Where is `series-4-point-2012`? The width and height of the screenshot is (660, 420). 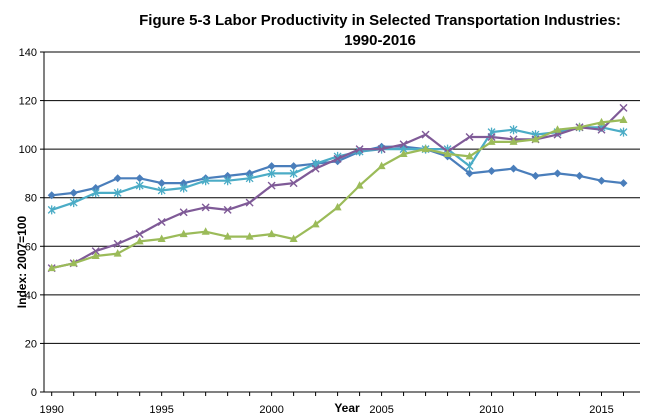
series-4-point-2012 is located at coordinates (535, 138).